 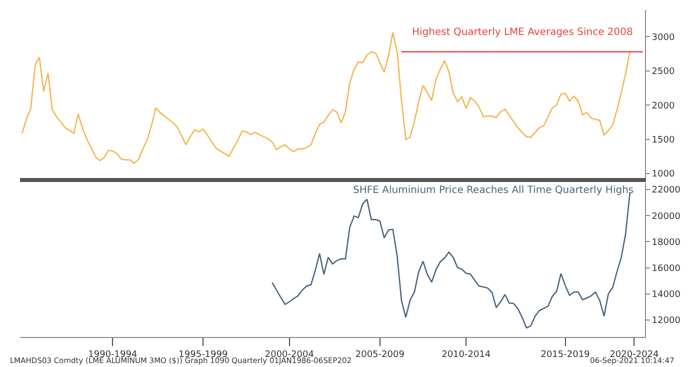 I want to click on annotation: Highest Quarterly LME Averages Since 2008, so click(x=522, y=32).